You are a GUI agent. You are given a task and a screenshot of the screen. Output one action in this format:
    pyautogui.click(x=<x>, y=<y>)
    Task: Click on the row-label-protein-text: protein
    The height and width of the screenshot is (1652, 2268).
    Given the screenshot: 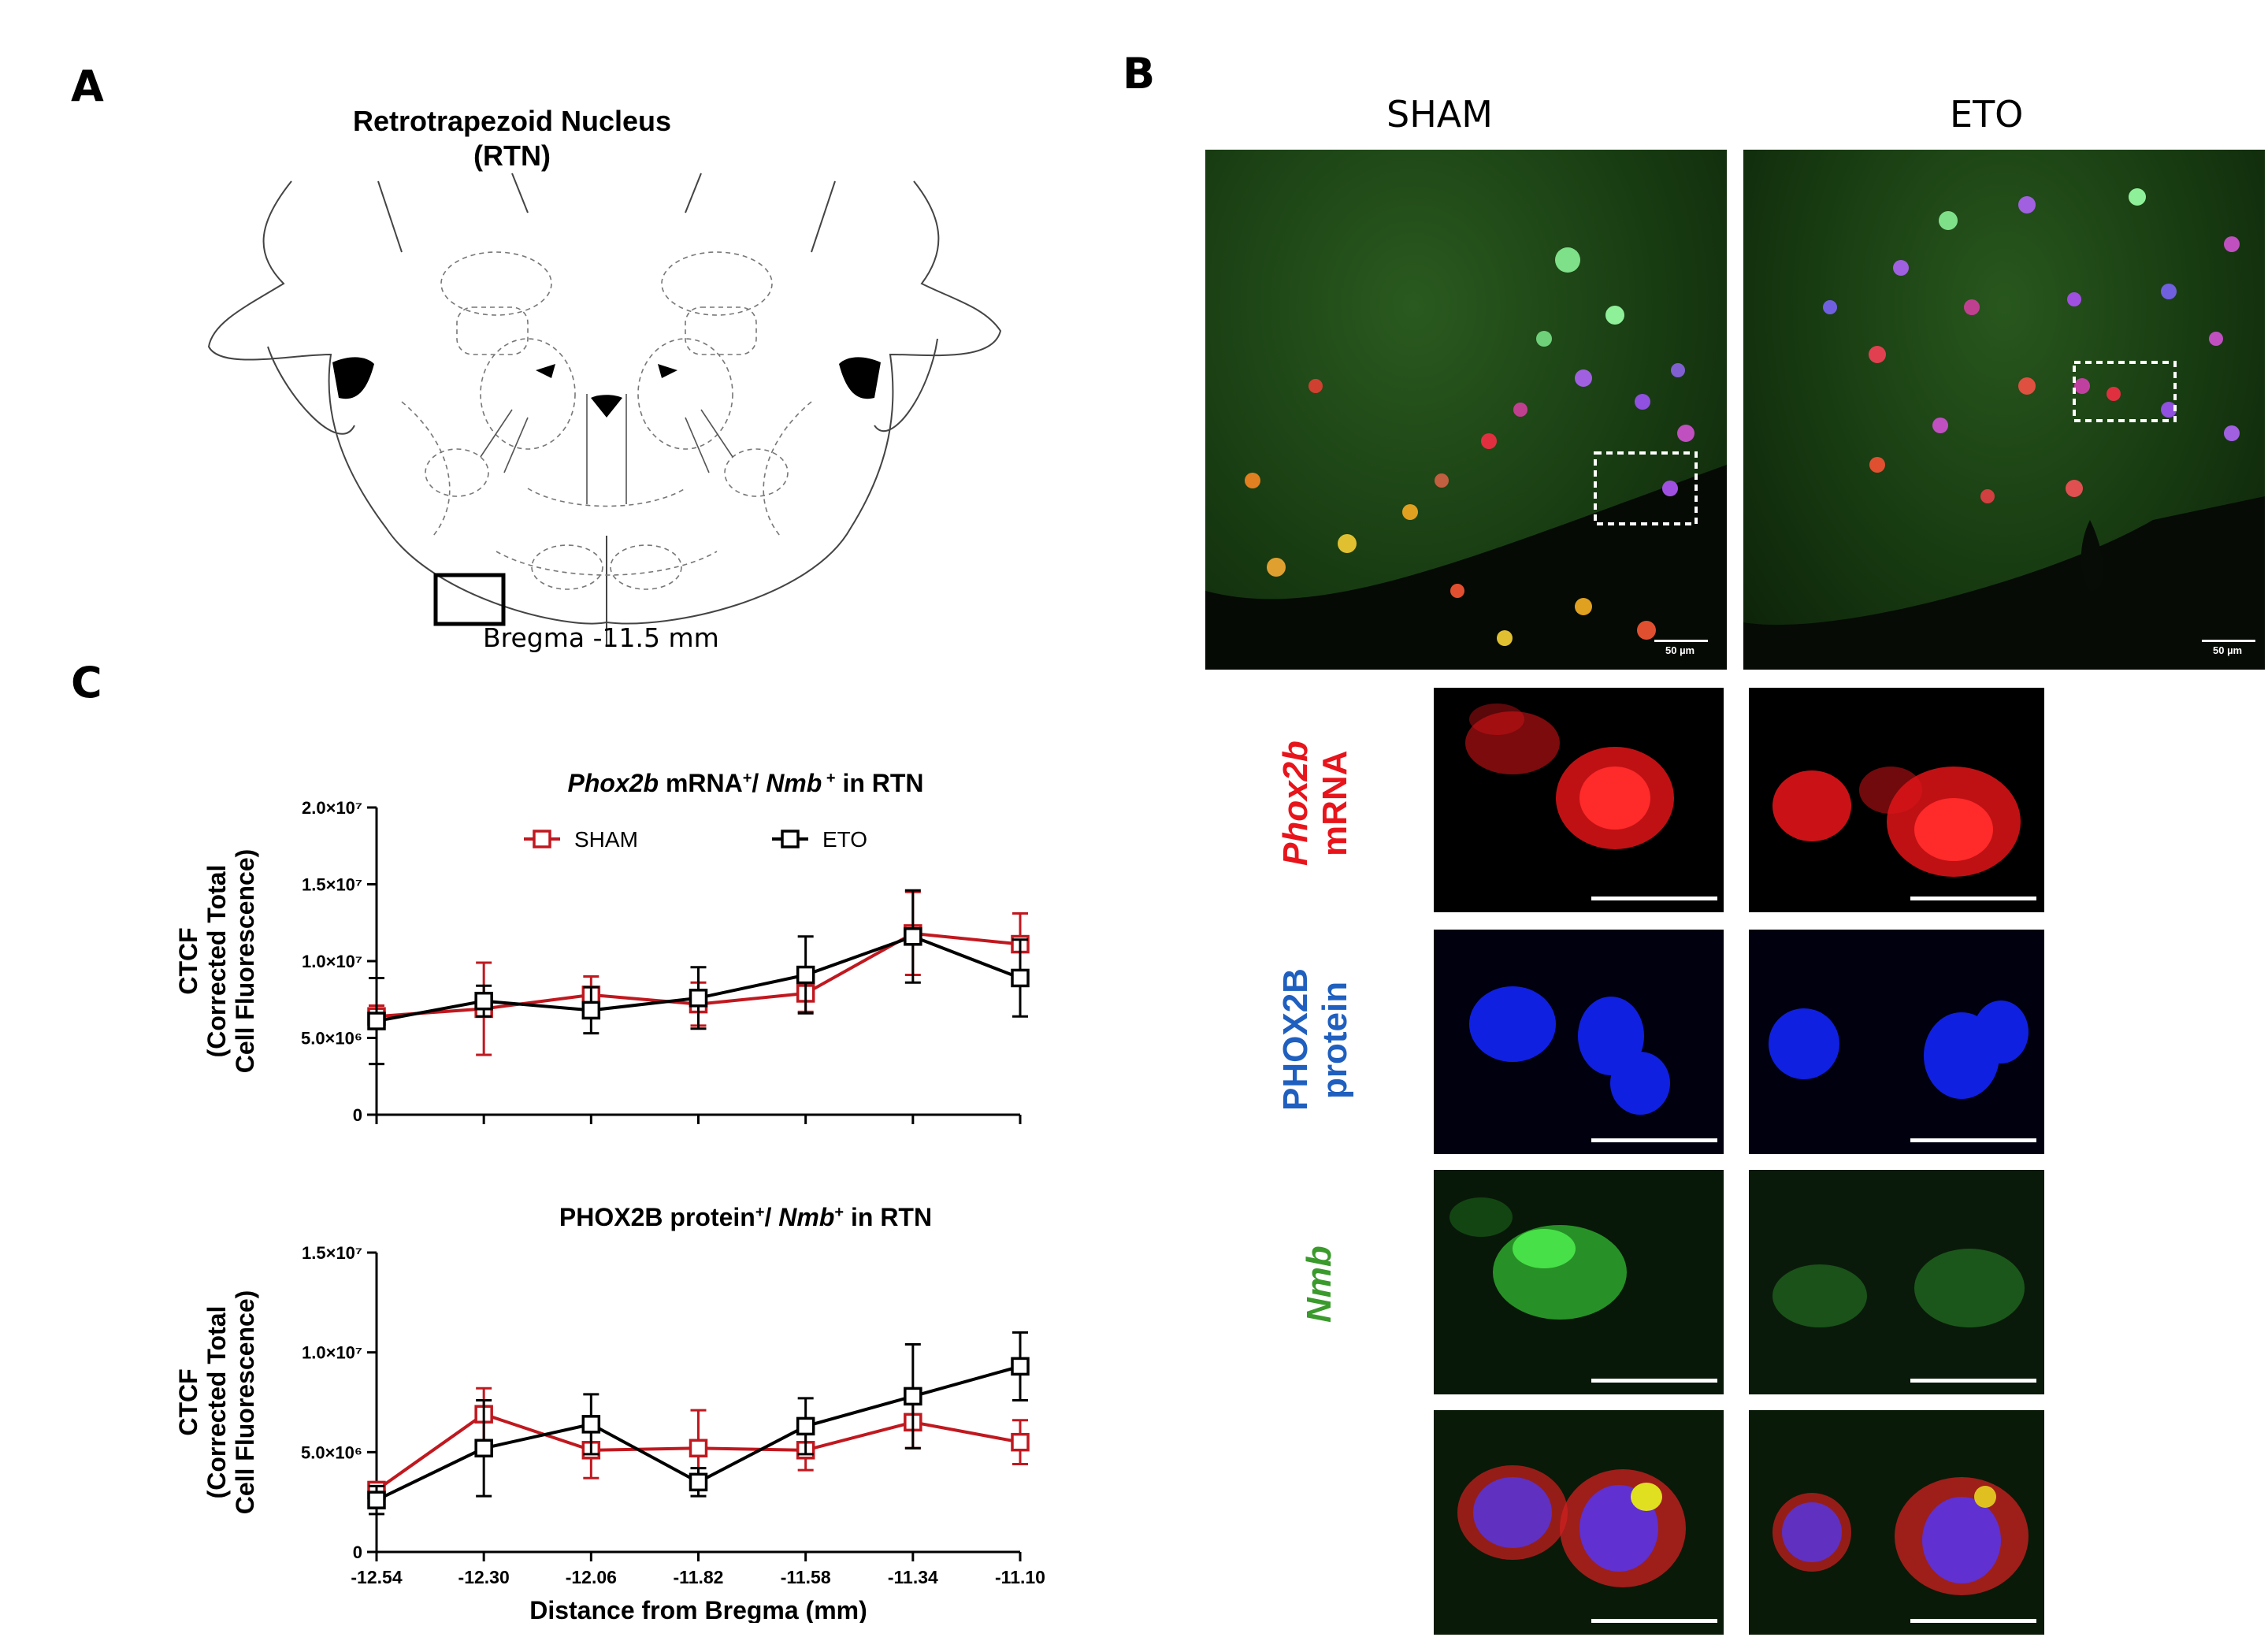 What is the action you would take?
    pyautogui.click(x=1335, y=1040)
    